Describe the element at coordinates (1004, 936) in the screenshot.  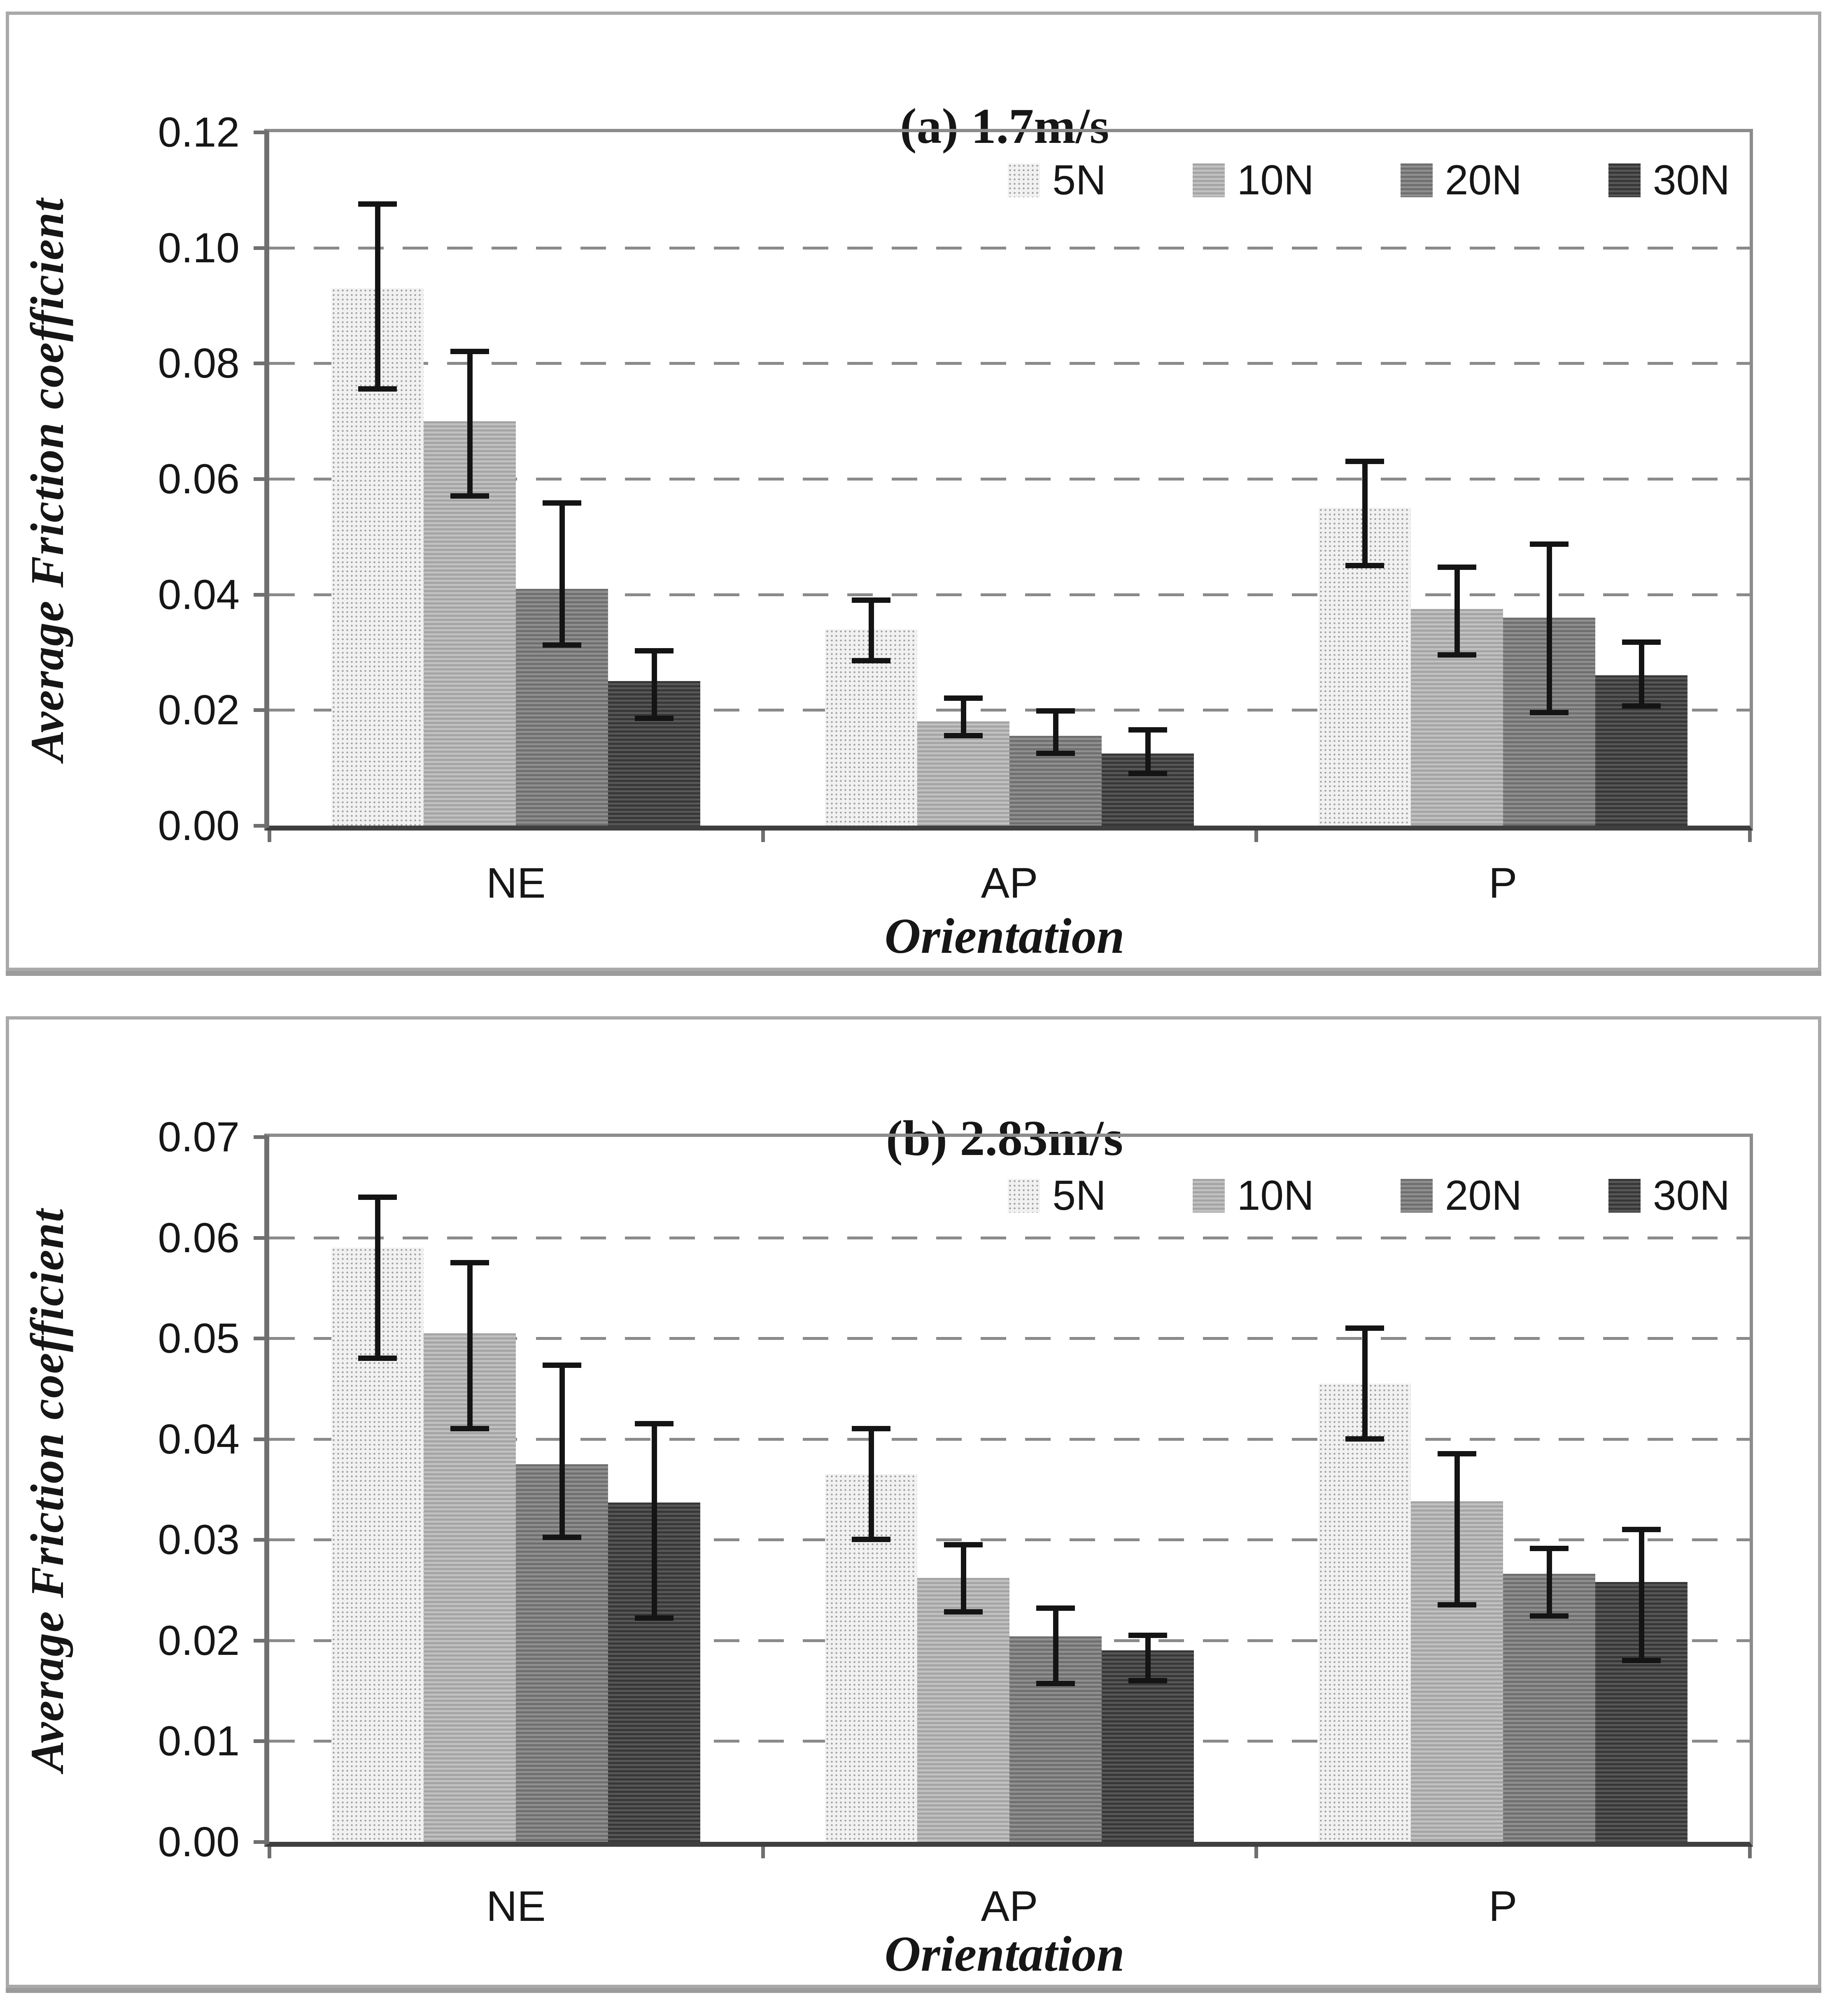
I see `chart-a-x-axis-label: Orientation` at that location.